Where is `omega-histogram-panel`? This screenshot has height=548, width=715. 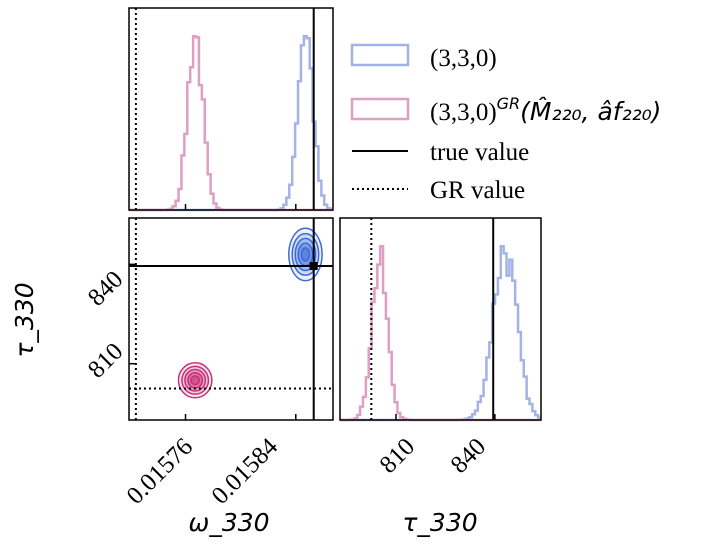
omega-histogram-panel is located at coordinates (231, 109).